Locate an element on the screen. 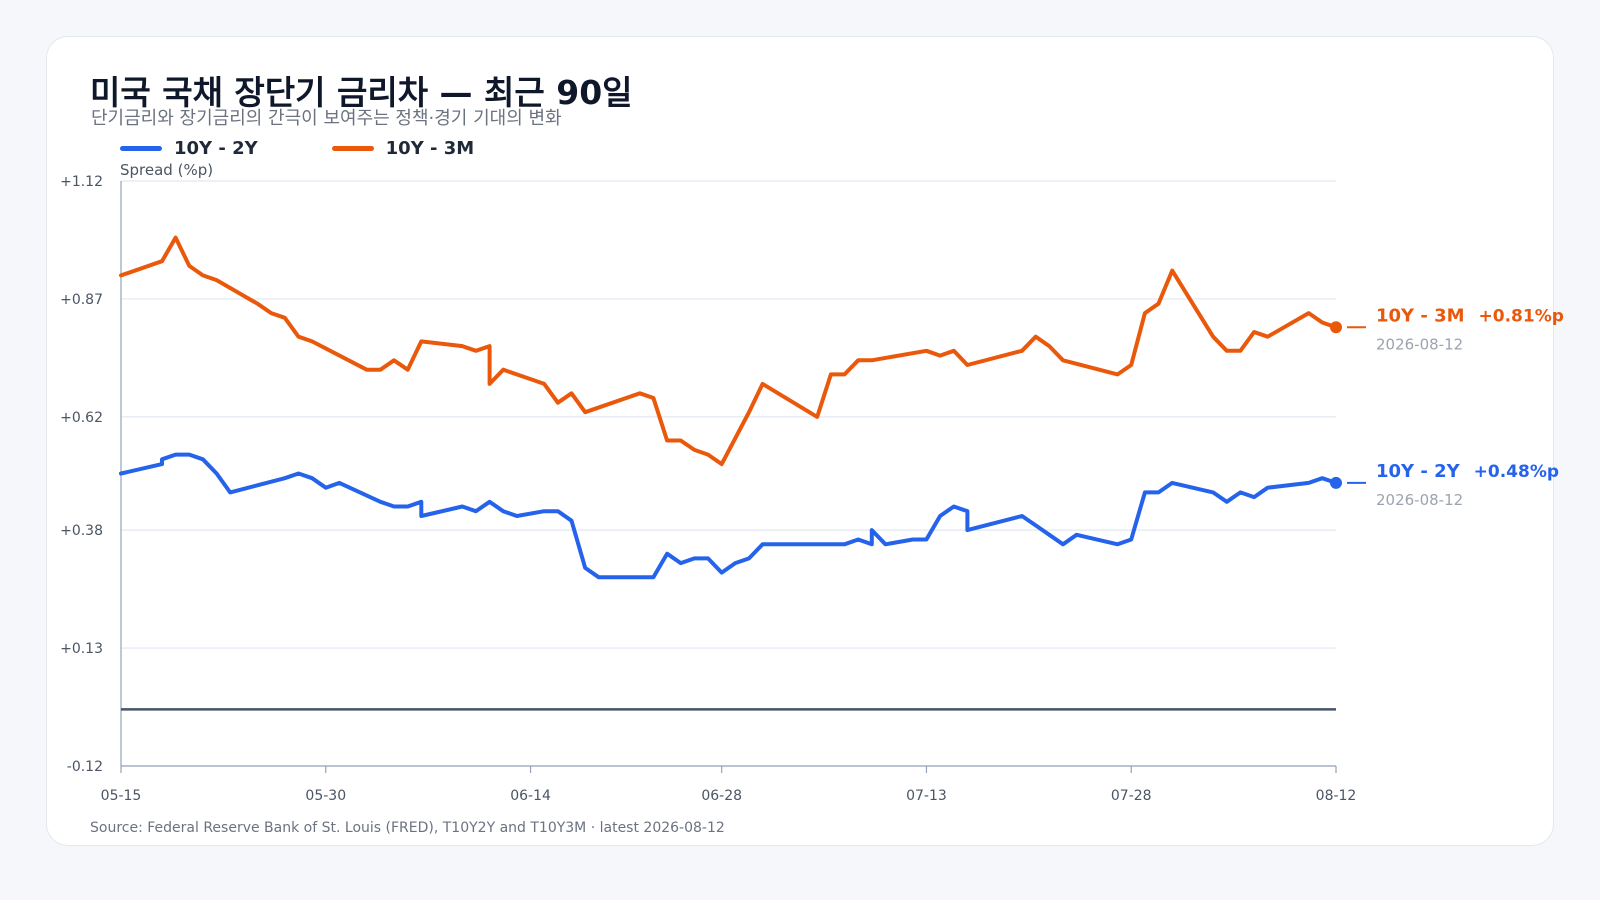  x-tick-label: 05-30 is located at coordinates (325, 796).